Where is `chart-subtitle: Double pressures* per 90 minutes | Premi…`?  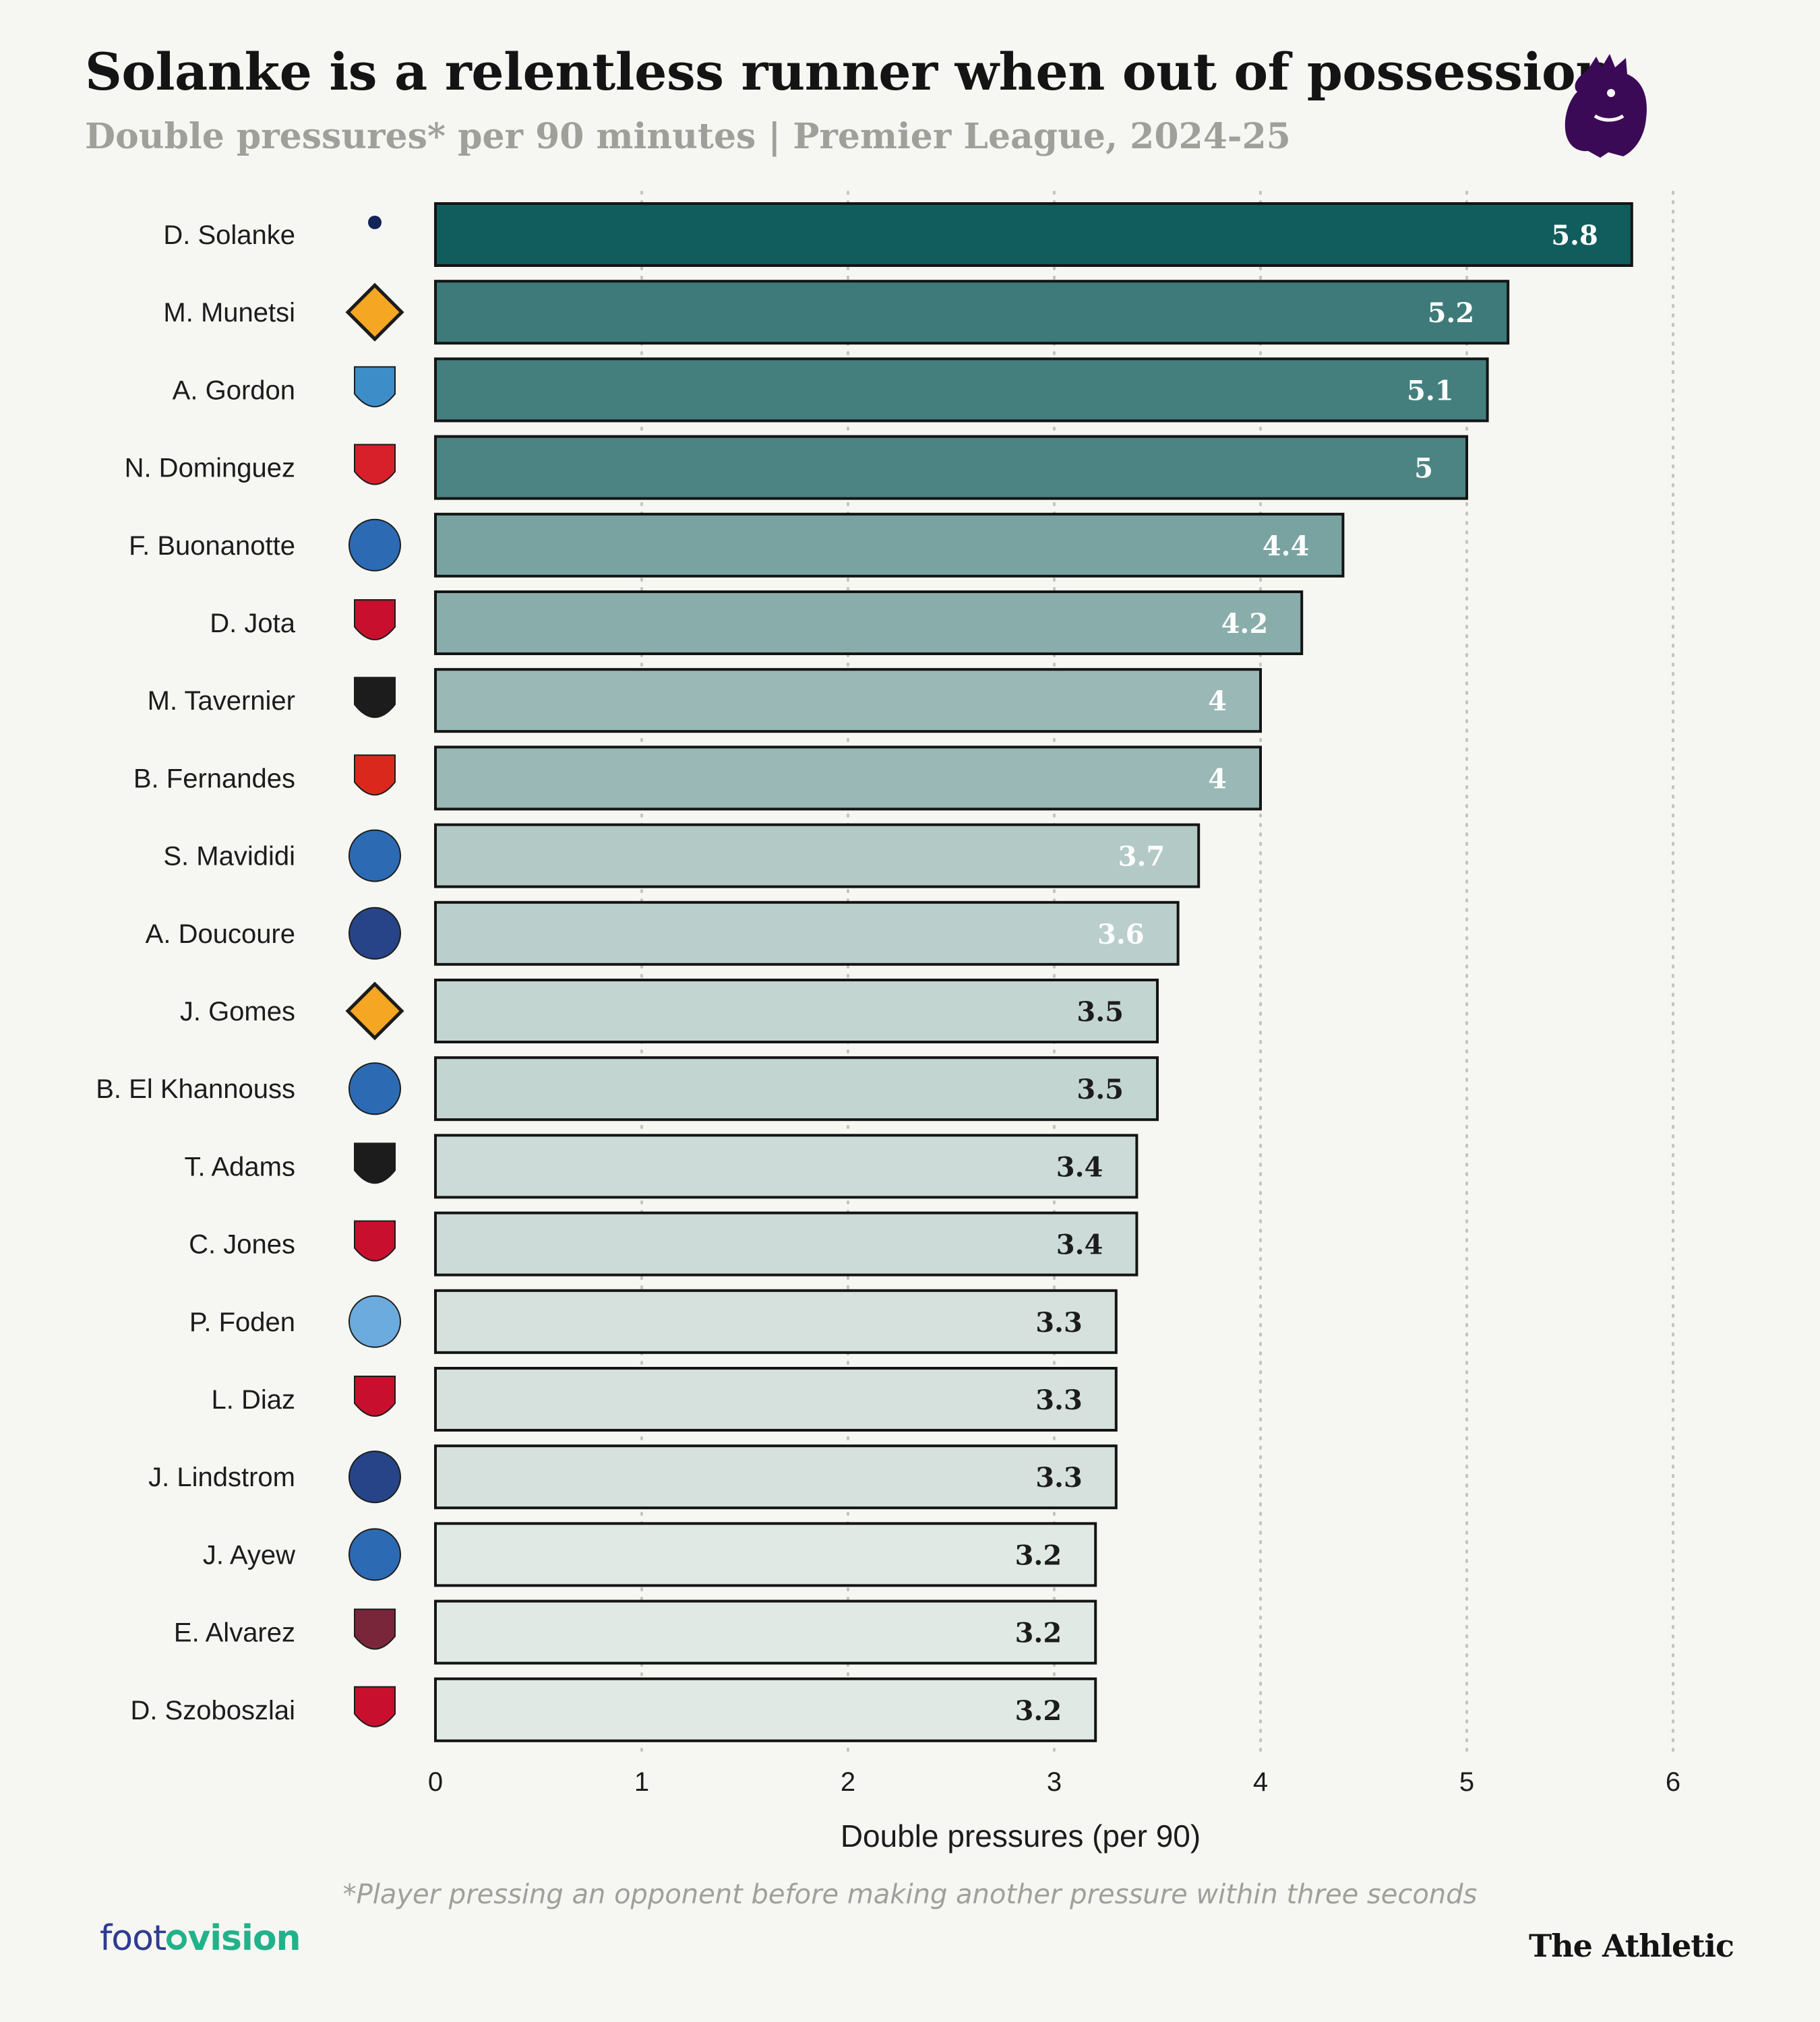
chart-subtitle: Double pressures* per 90 minutes | Premi… is located at coordinates (688, 136).